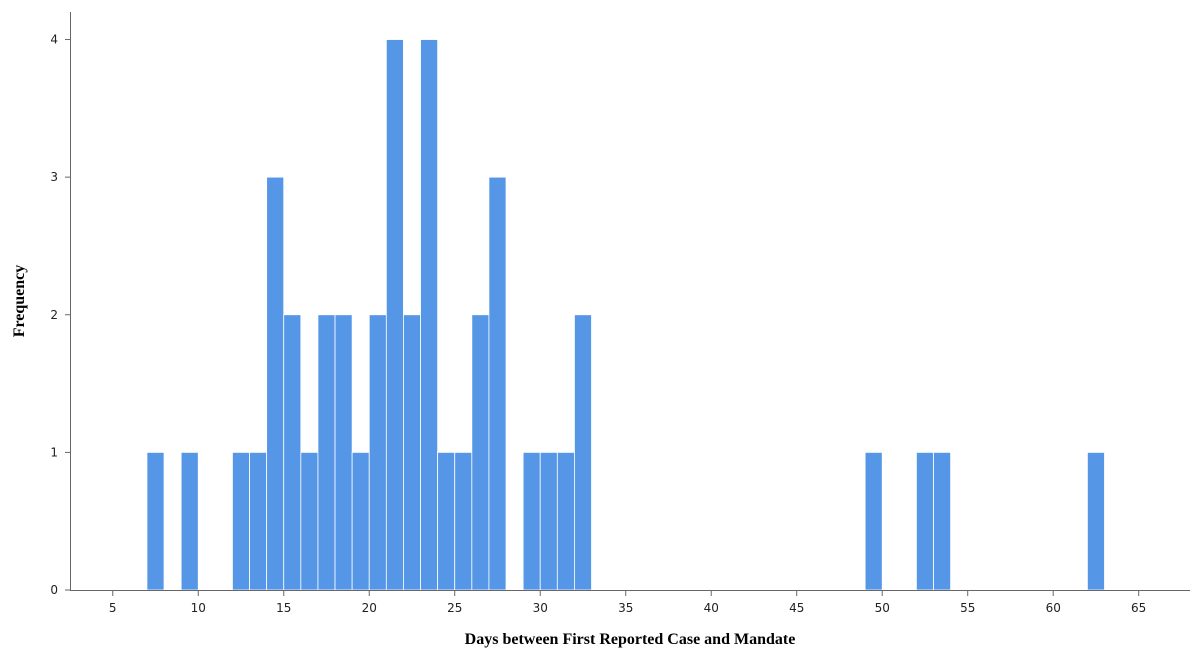 The height and width of the screenshot is (656, 1198). What do you see at coordinates (1138, 608) in the screenshot?
I see `x-tick-label: 65` at bounding box center [1138, 608].